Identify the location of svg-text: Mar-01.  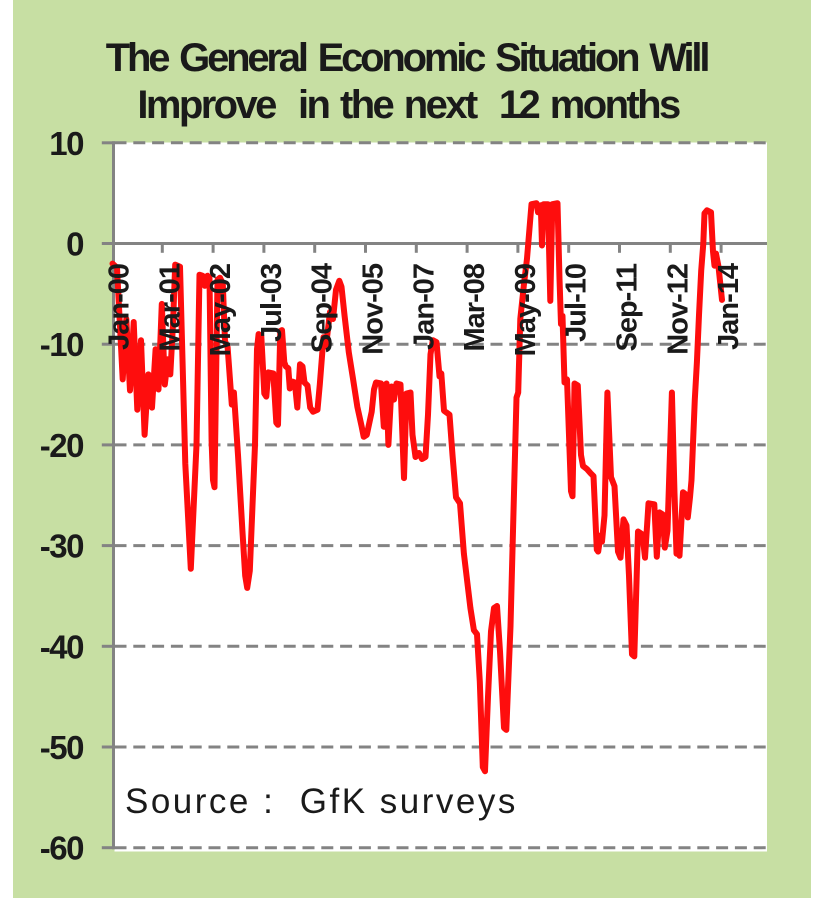
(170, 307).